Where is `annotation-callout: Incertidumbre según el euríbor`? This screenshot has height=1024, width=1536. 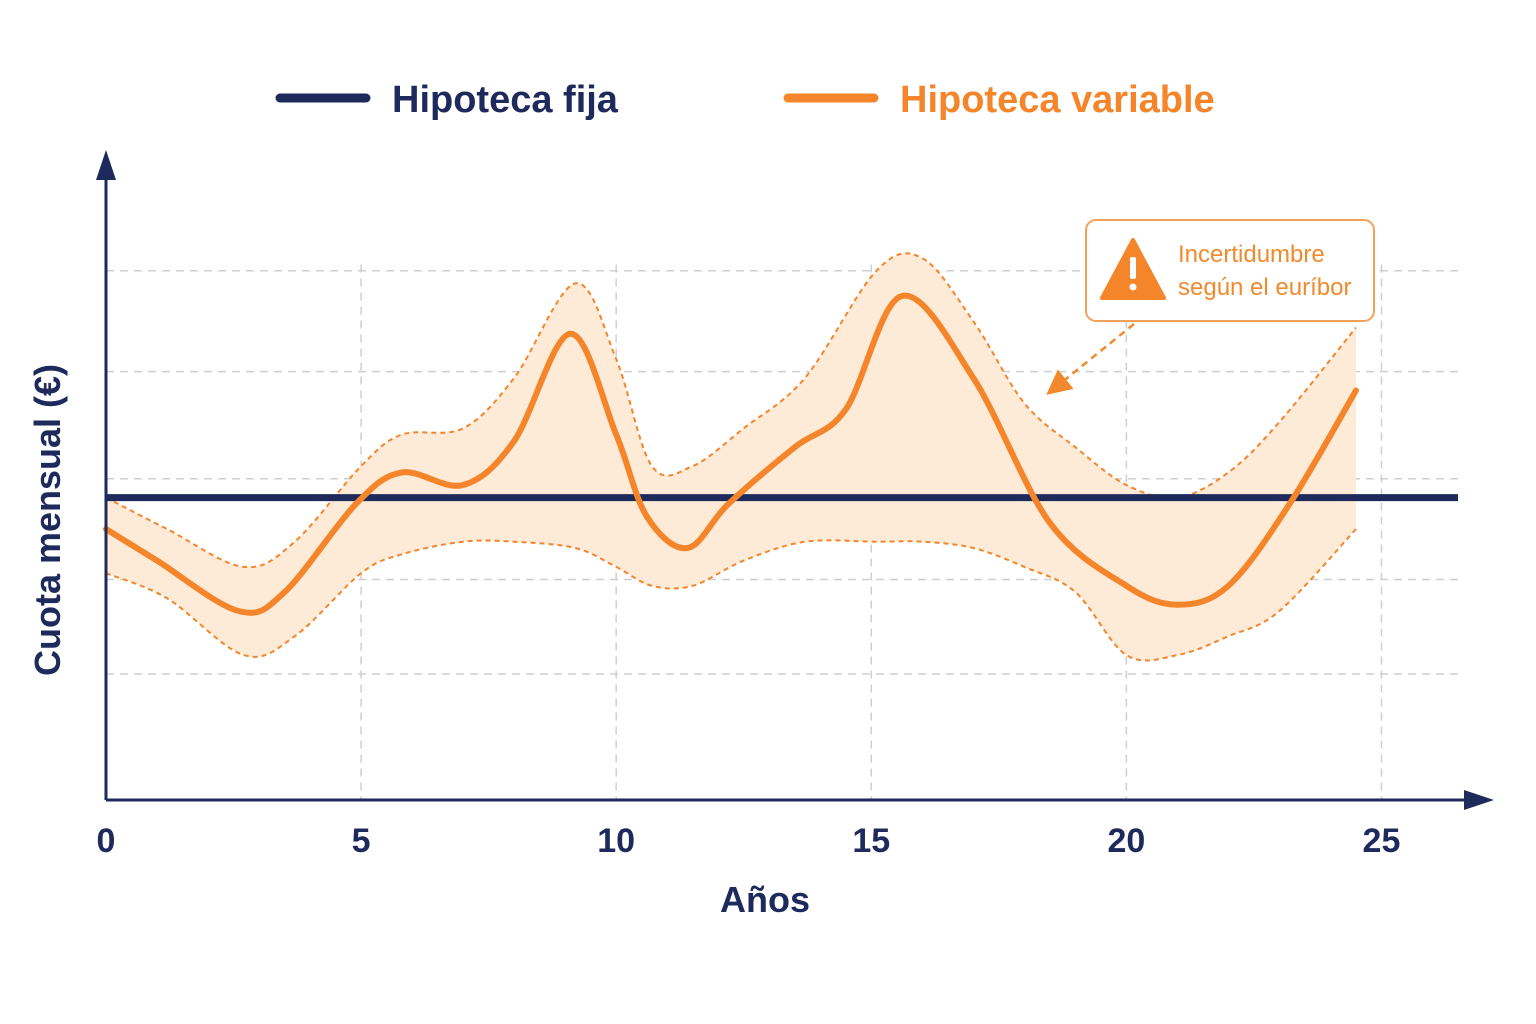
annotation-callout: Incertidumbre según el euríbor is located at coordinates (1210, 307).